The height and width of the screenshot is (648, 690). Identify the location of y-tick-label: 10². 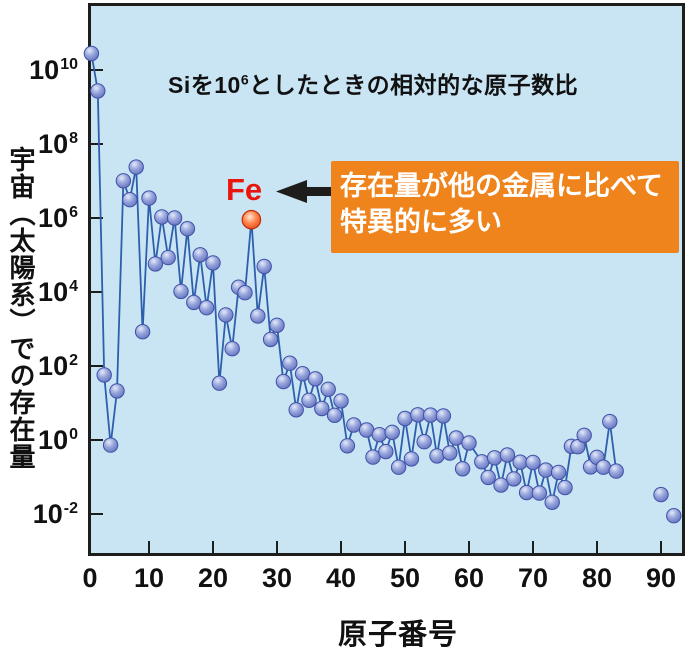
(58, 366).